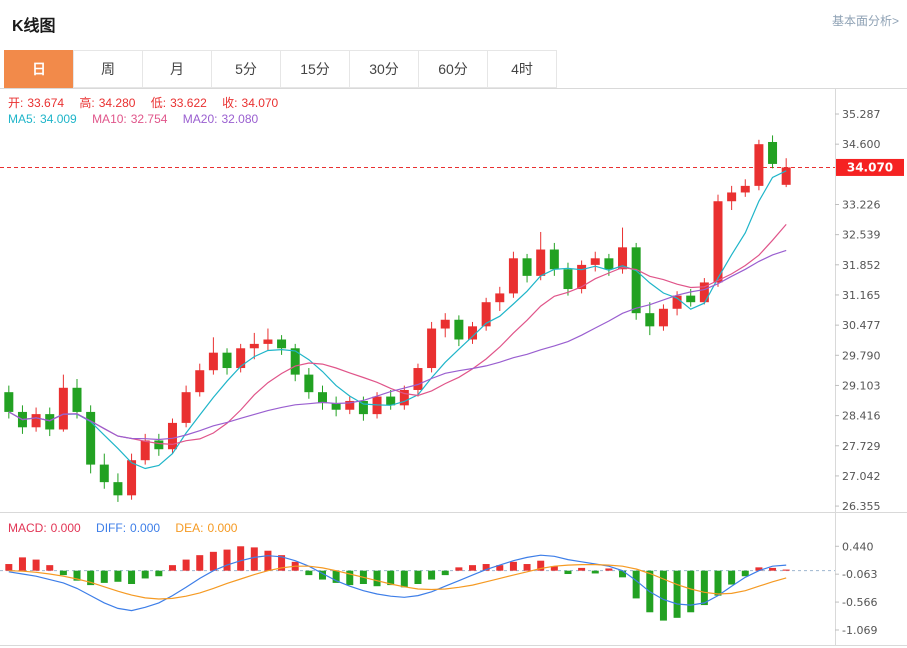 The height and width of the screenshot is (648, 907). I want to click on tab-30min: 30分, so click(384, 69).